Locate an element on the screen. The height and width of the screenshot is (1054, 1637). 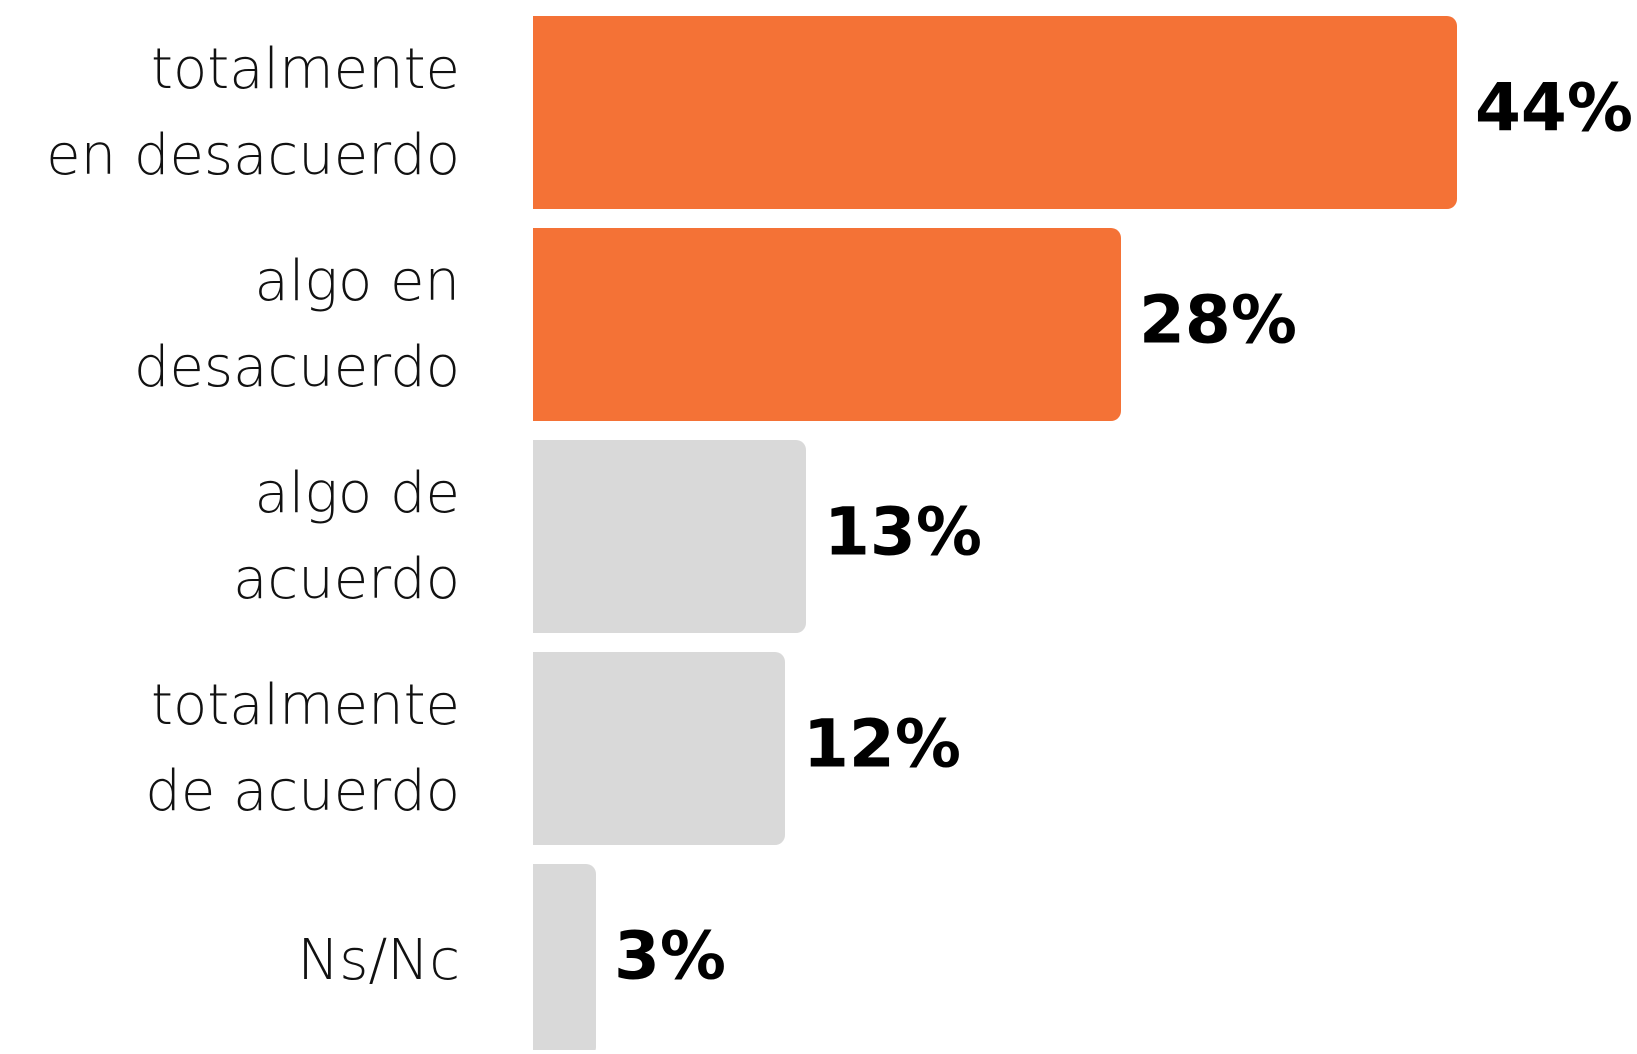
category-label: totalmente de acuerdo is located at coordinates (302, 748).